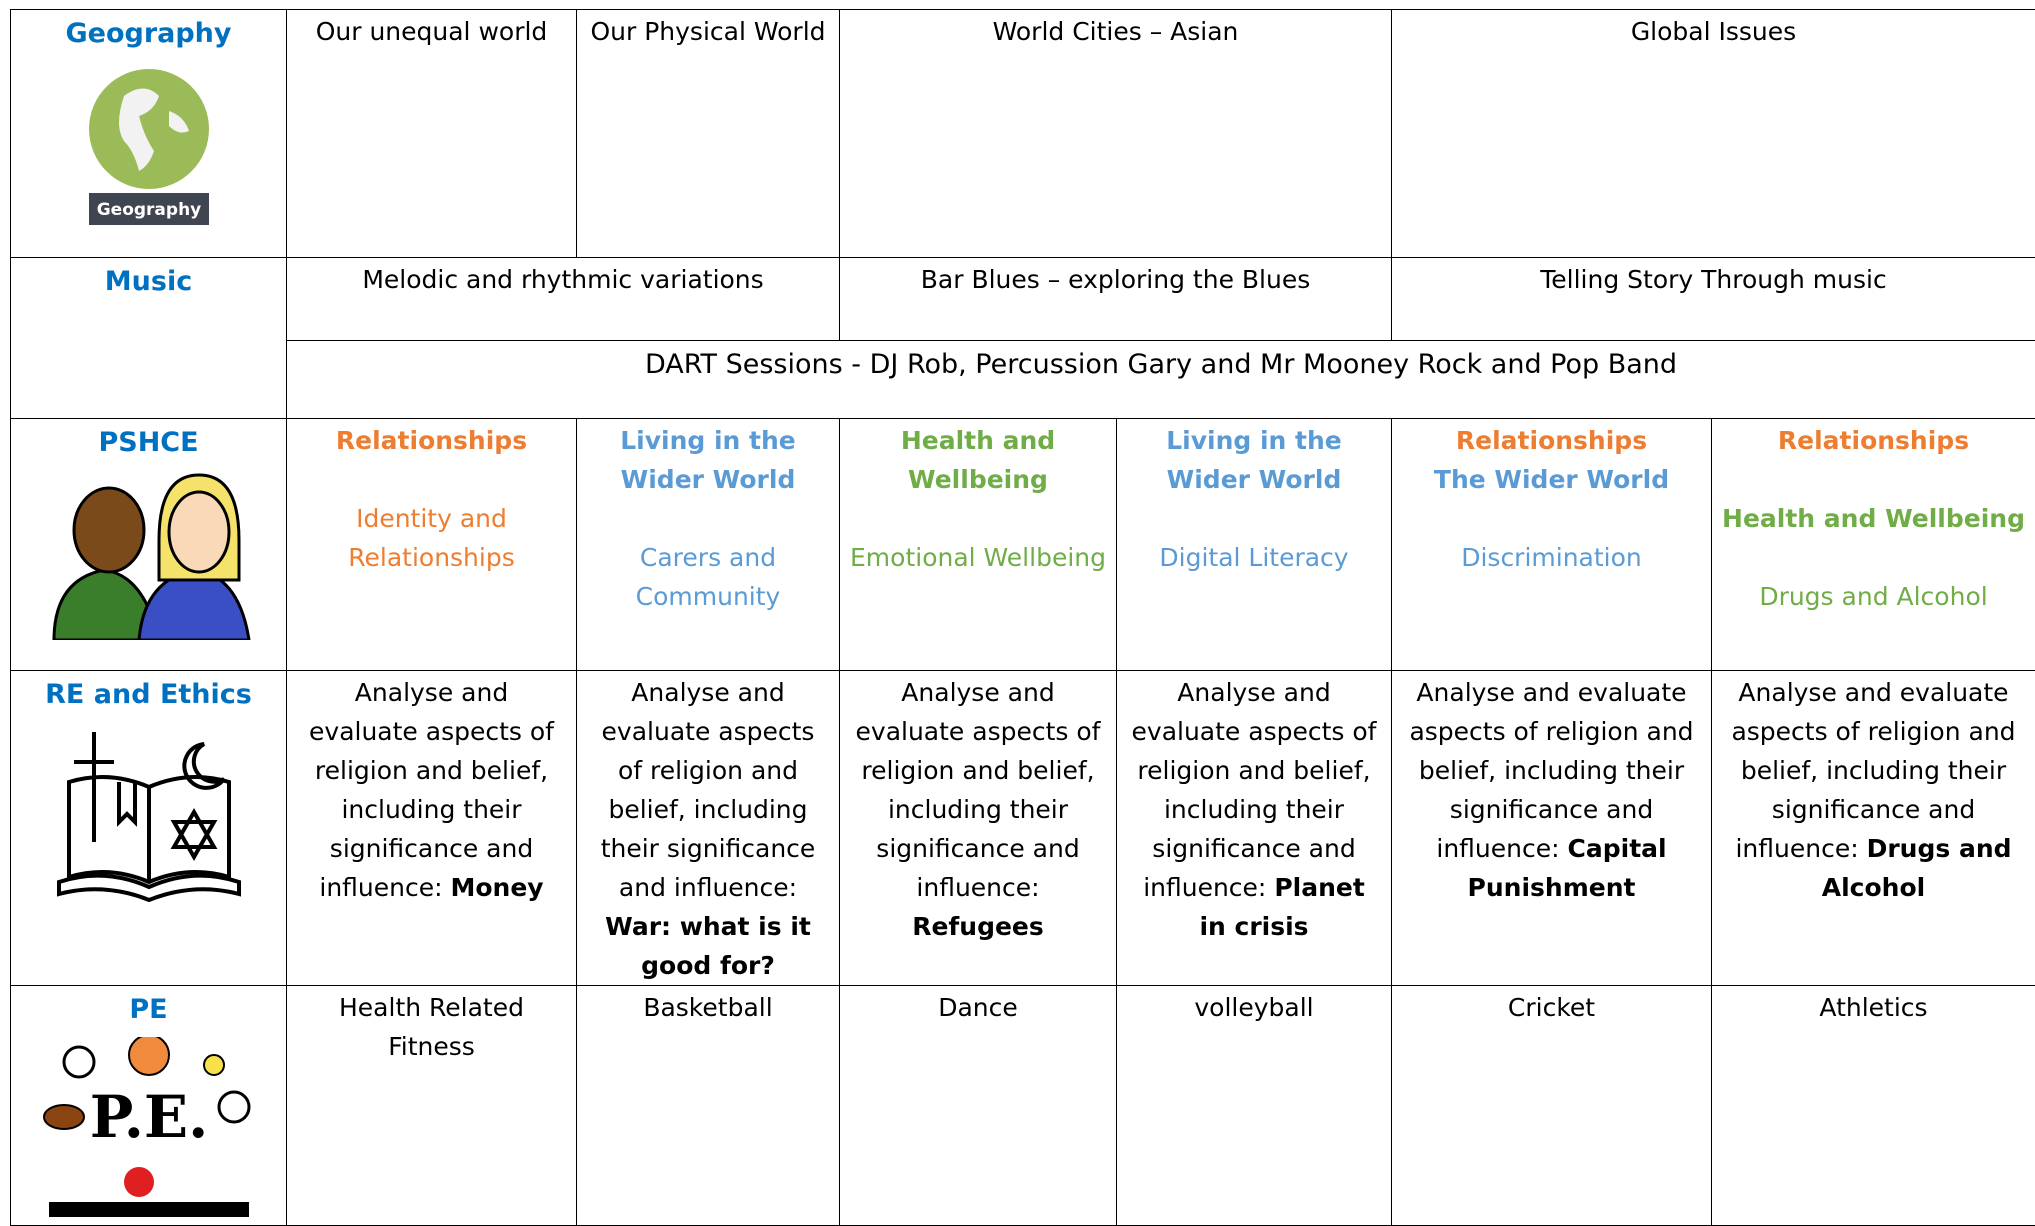  What do you see at coordinates (149, 338) in the screenshot?
I see `subject-cell: Music` at bounding box center [149, 338].